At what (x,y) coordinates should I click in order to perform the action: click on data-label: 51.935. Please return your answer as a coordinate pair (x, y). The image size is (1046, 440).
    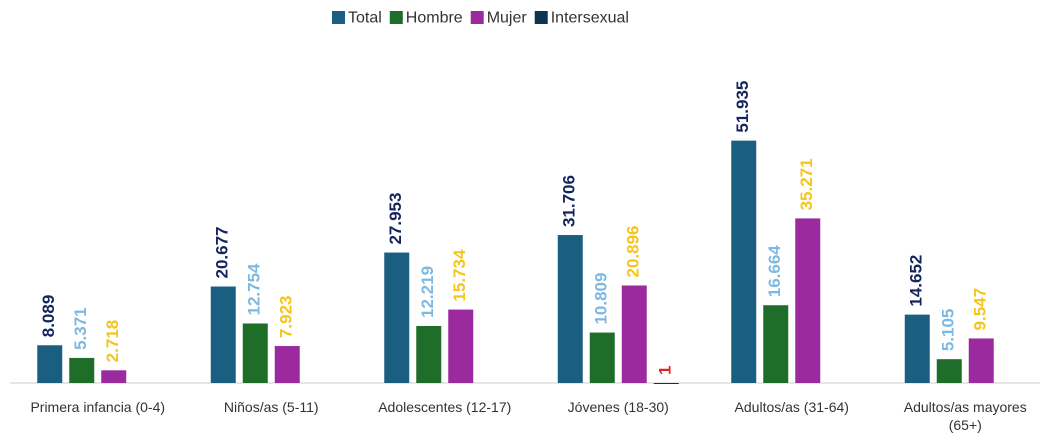
    Looking at the image, I should click on (742, 107).